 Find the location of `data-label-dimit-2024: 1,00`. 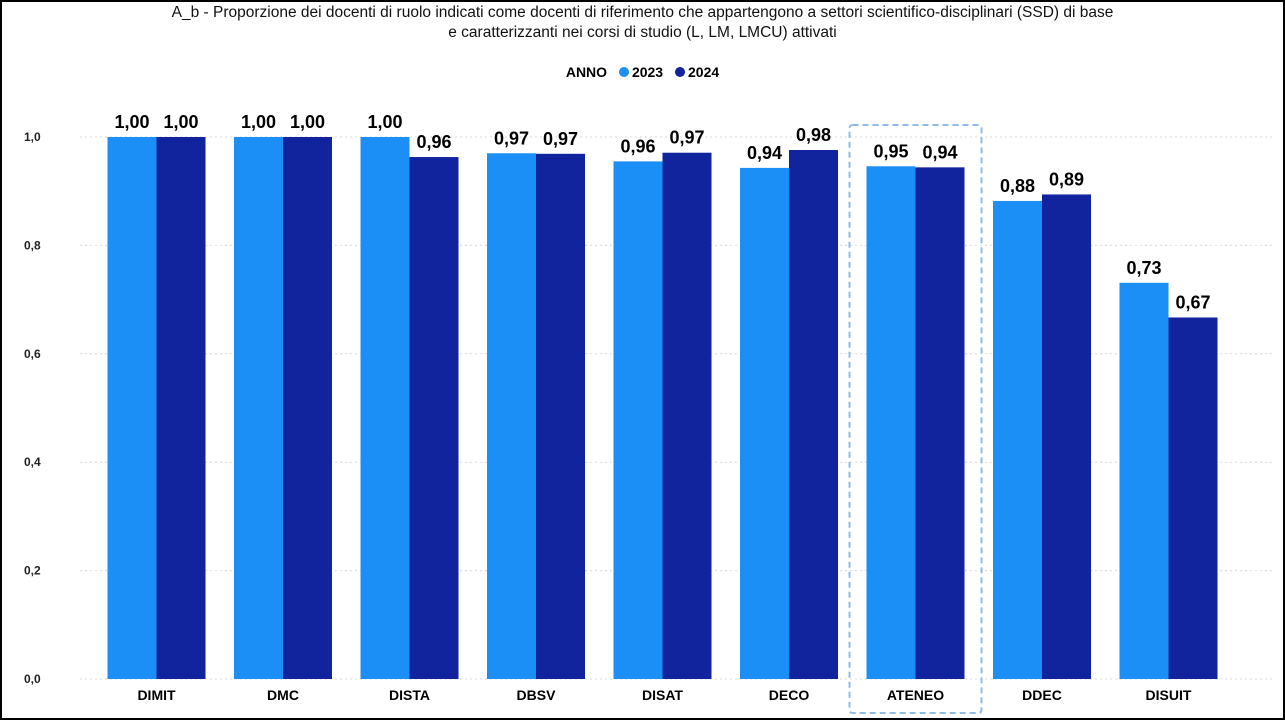

data-label-dimit-2024: 1,00 is located at coordinates (180, 122).